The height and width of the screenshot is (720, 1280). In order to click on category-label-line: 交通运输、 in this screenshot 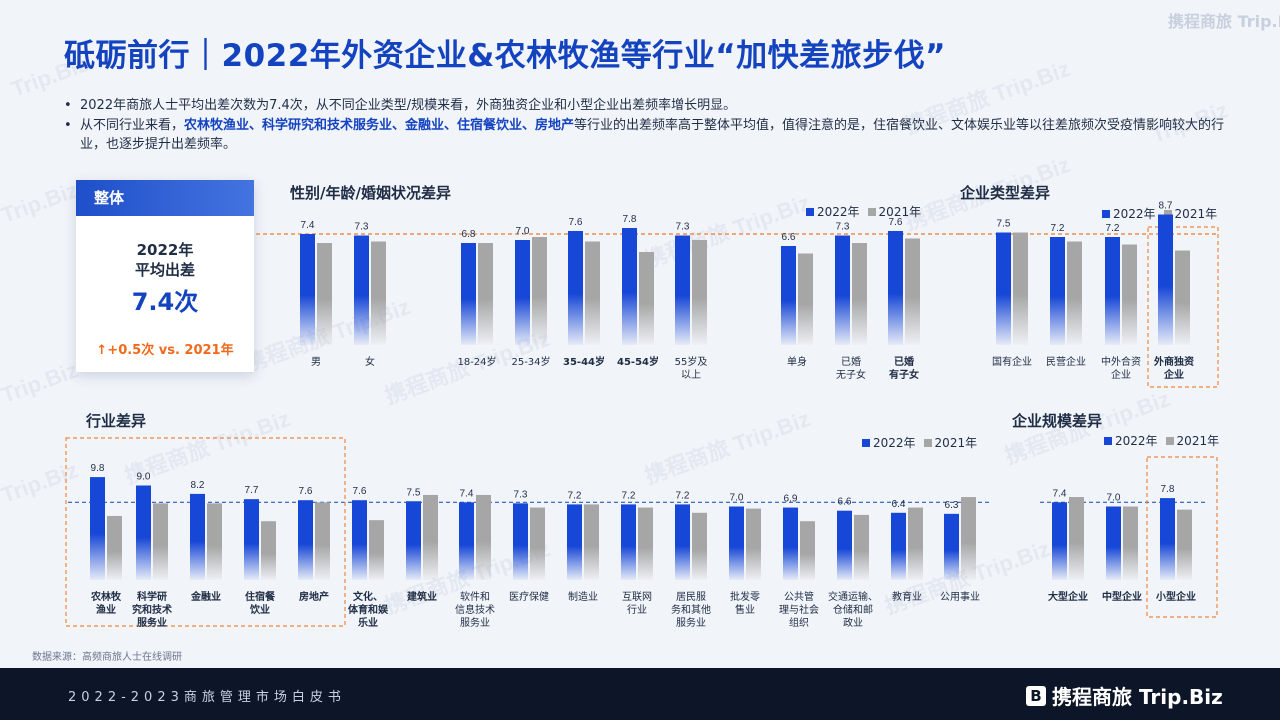, I will do `click(853, 596)`.